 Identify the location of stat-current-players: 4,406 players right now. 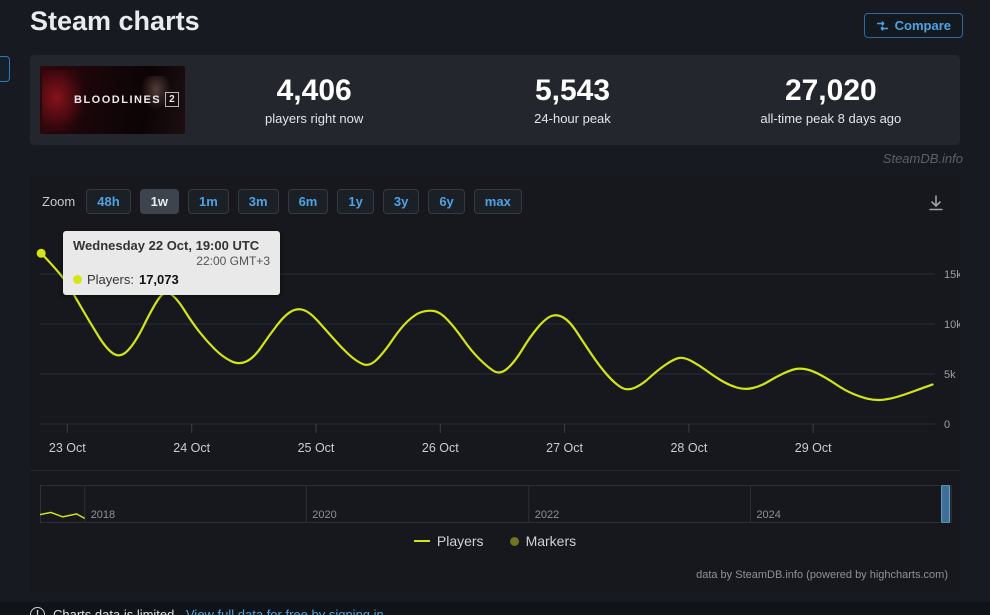
(314, 100).